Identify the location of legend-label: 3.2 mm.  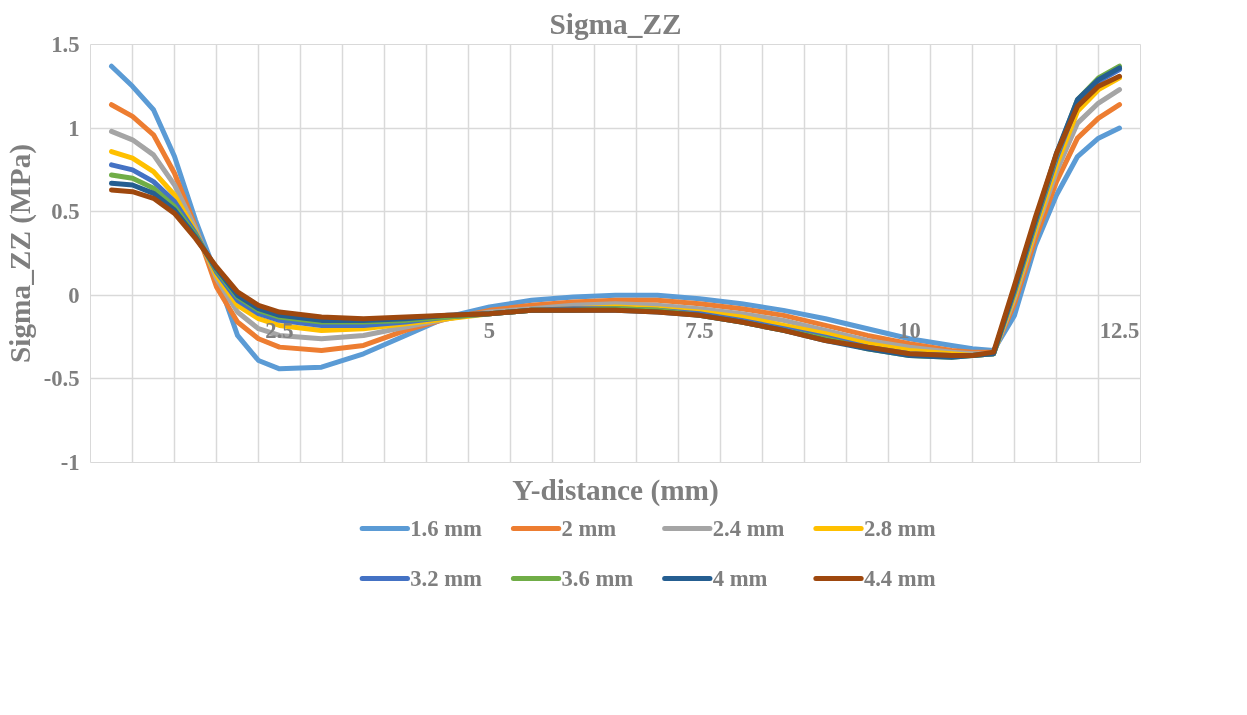
(446, 578).